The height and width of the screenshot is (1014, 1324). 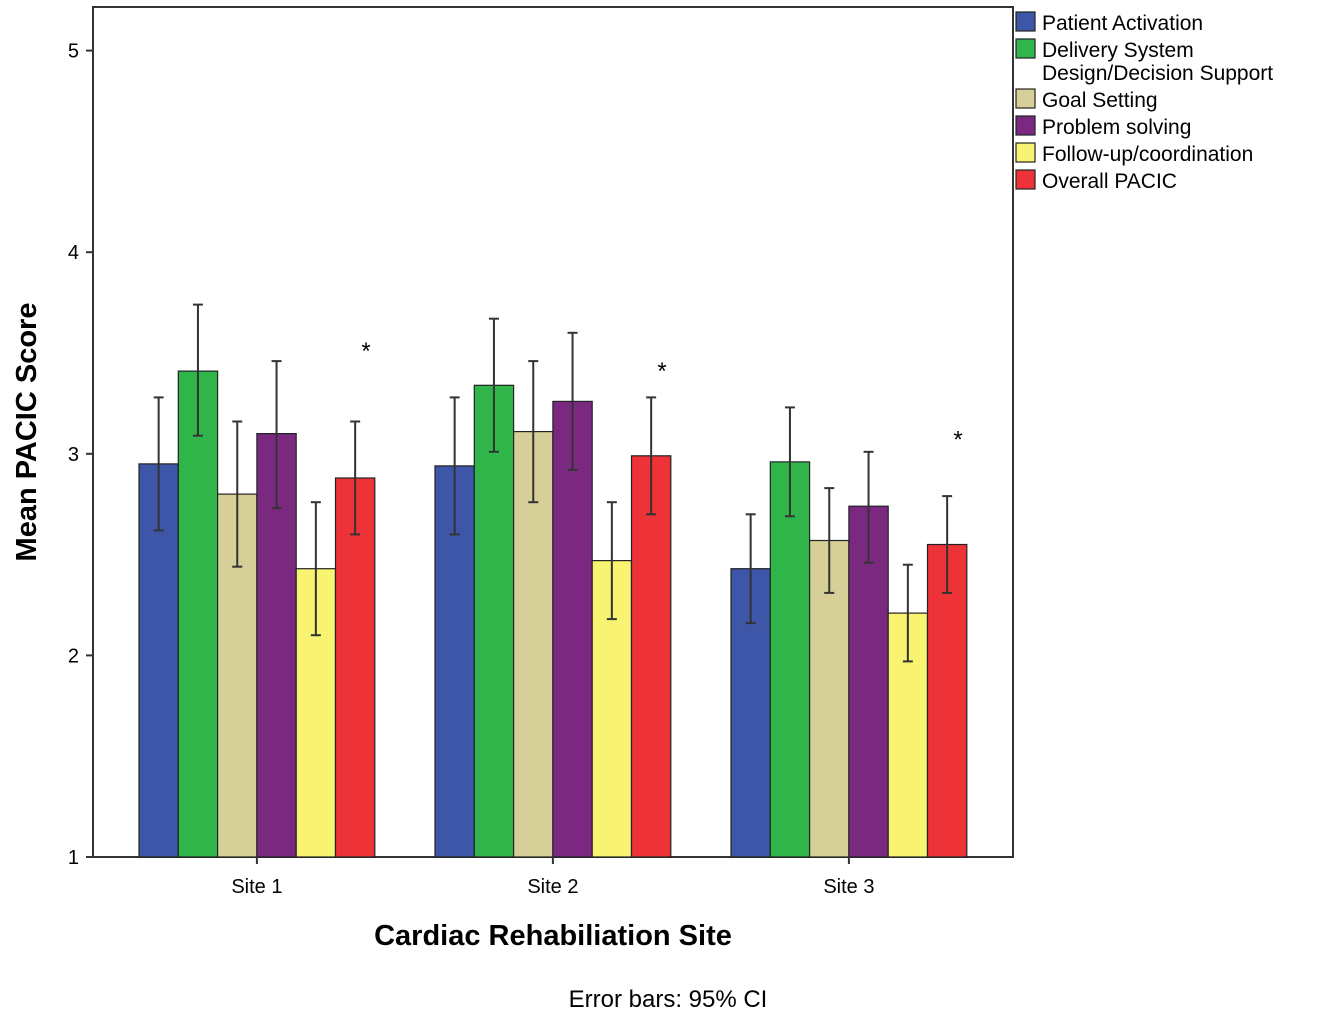 I want to click on x-tick-label: Site 3, so click(x=848, y=887).